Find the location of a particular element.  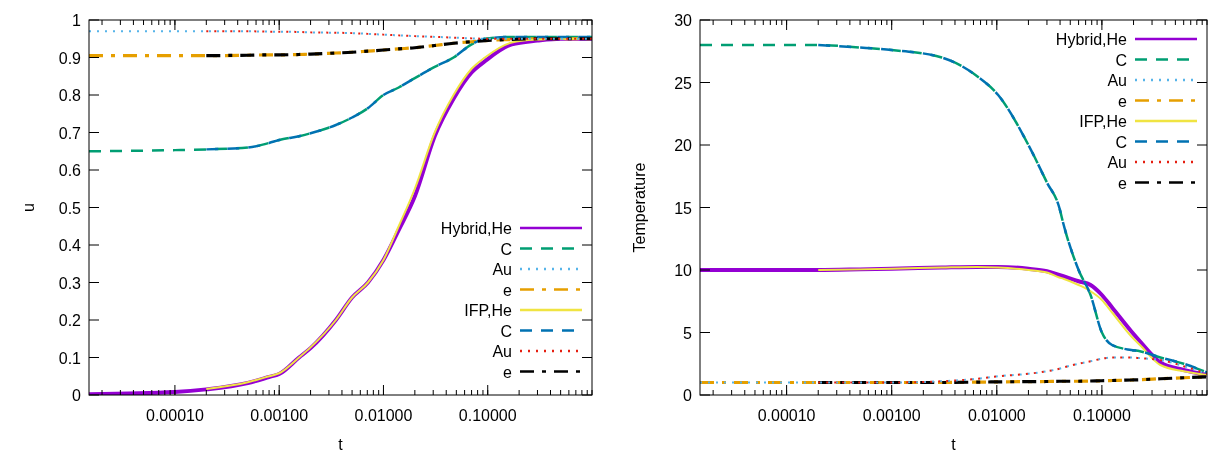

y-tick-label: 1 is located at coordinates (77, 20).